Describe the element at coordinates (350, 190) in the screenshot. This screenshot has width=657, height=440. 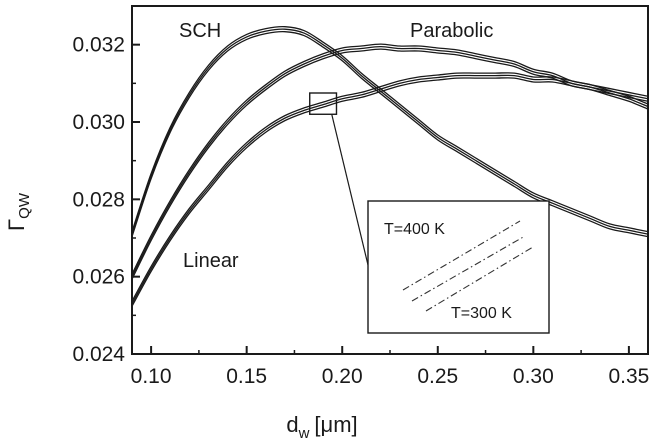
I see `zoom-connector-line` at that location.